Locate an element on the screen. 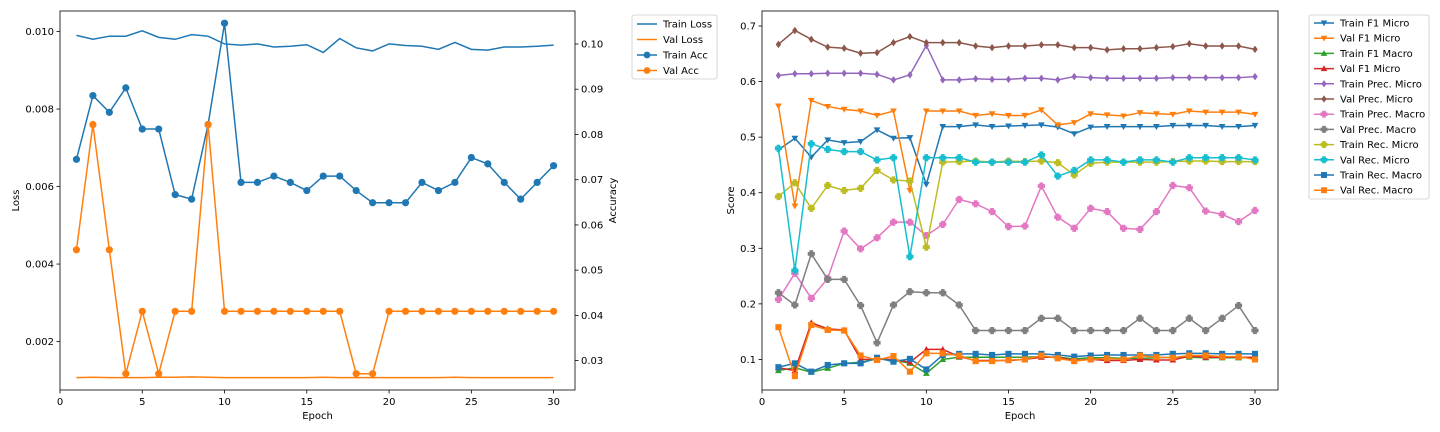  y-tick-label: 0.7 is located at coordinates (748, 27).